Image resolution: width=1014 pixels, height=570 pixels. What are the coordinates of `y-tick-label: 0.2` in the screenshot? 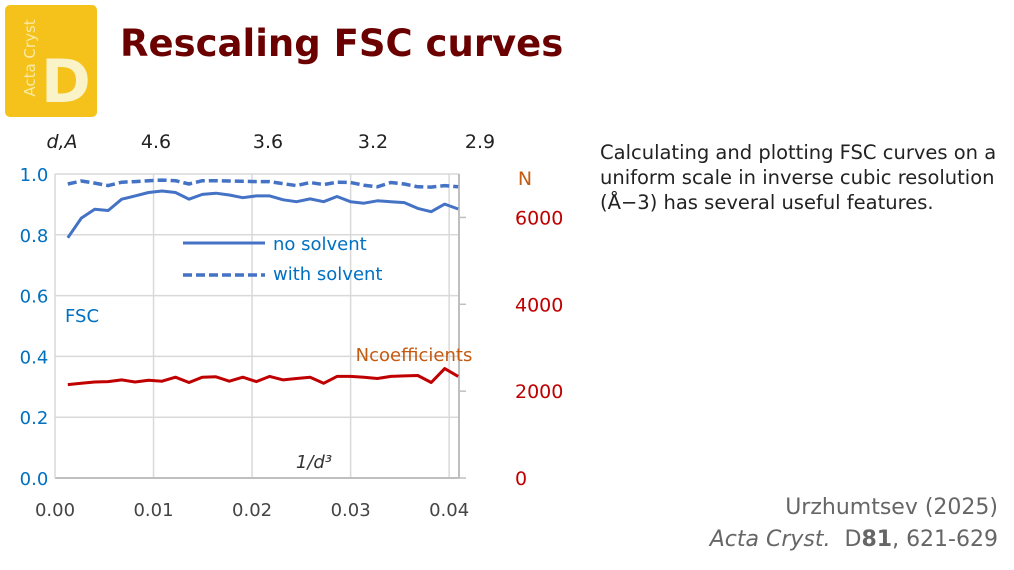 It's located at (34, 418).